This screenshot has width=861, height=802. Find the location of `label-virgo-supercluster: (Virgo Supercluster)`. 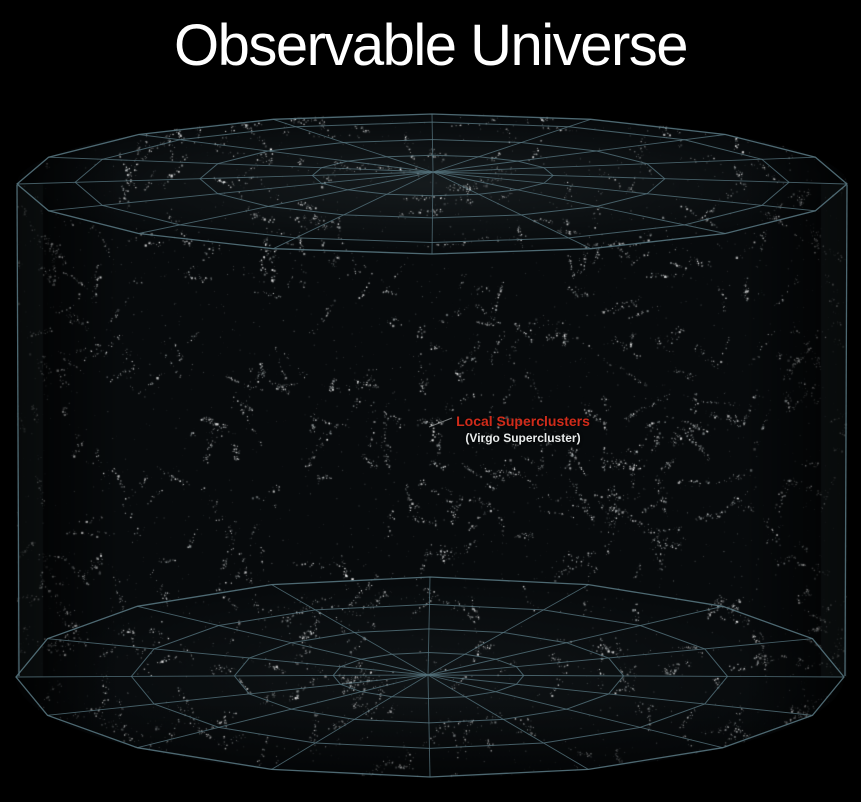

label-virgo-supercluster: (Virgo Supercluster) is located at coordinates (523, 437).